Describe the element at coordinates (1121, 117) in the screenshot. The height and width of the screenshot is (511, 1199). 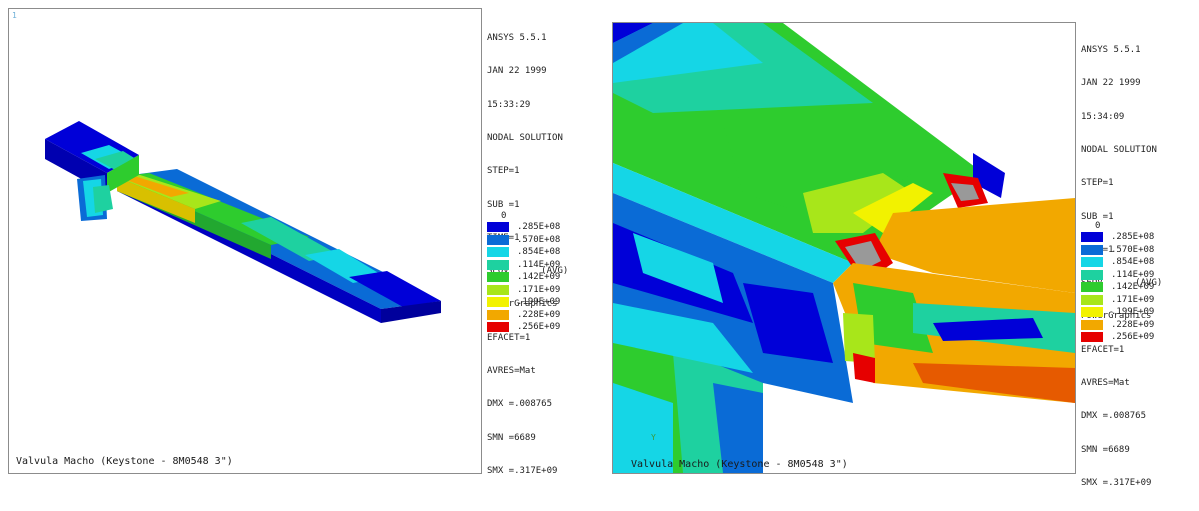
I see `info-line: 15:34:09` at that location.